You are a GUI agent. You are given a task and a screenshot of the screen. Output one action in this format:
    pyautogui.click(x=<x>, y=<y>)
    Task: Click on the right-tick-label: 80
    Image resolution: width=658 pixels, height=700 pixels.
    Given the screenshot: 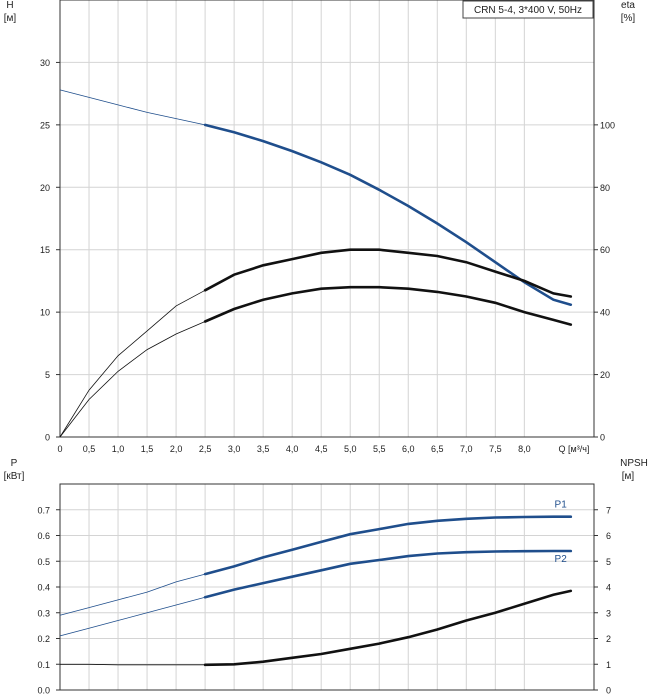 What is the action you would take?
    pyautogui.click(x=605, y=188)
    